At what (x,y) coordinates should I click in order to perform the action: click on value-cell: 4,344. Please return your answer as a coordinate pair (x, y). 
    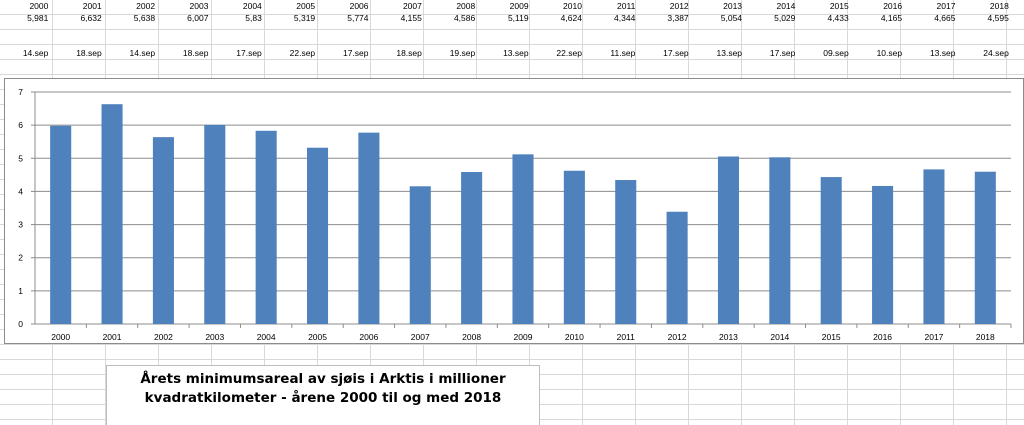
    Looking at the image, I should click on (625, 18).